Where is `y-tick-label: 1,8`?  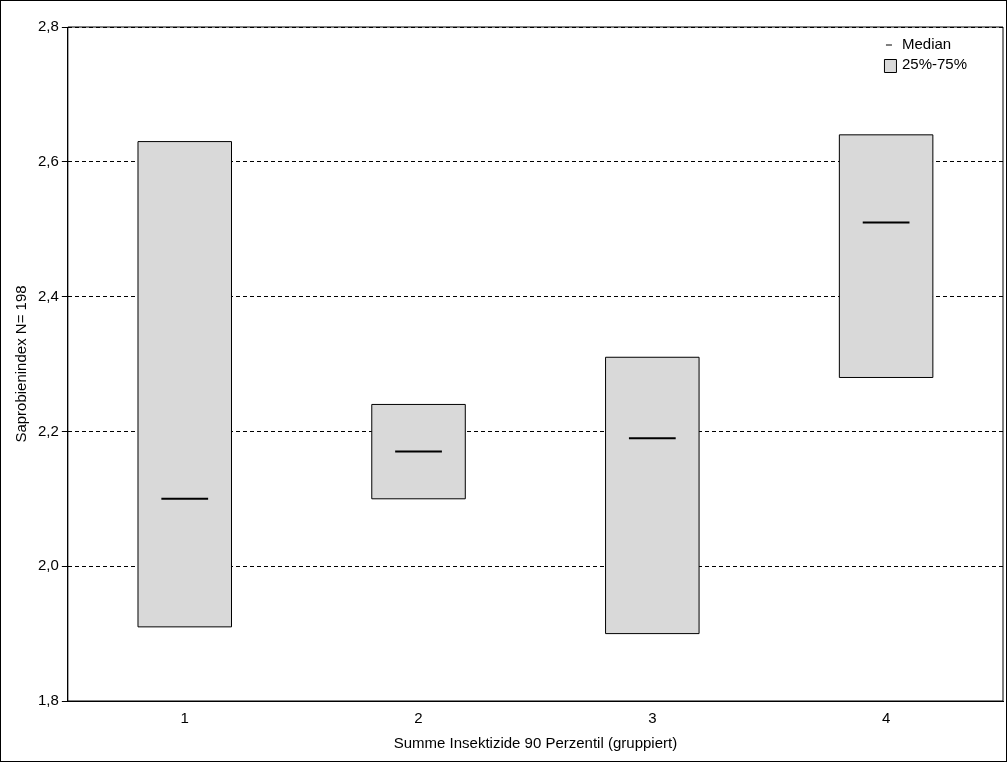
y-tick-label: 1,8 is located at coordinates (48, 700).